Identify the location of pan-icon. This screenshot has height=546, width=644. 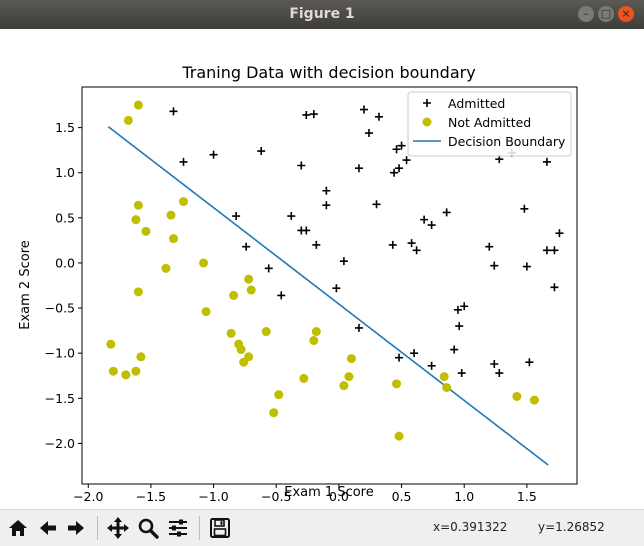
(118, 528).